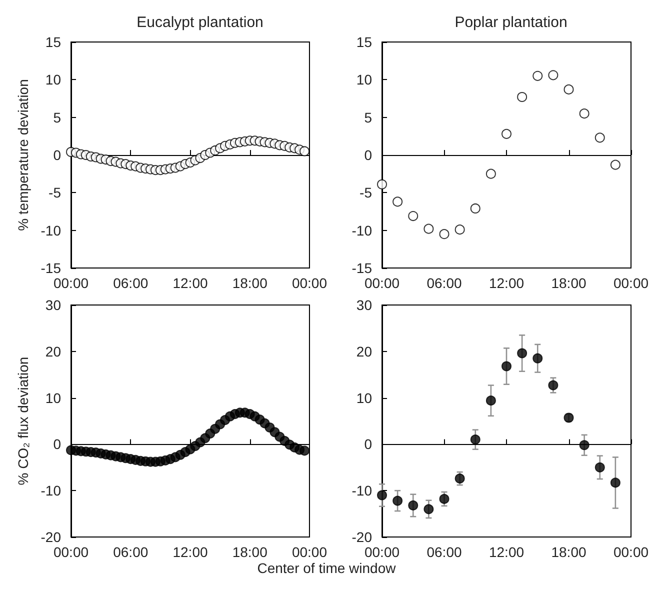  I want to click on chart-title: Poplar plantation, so click(511, 22).